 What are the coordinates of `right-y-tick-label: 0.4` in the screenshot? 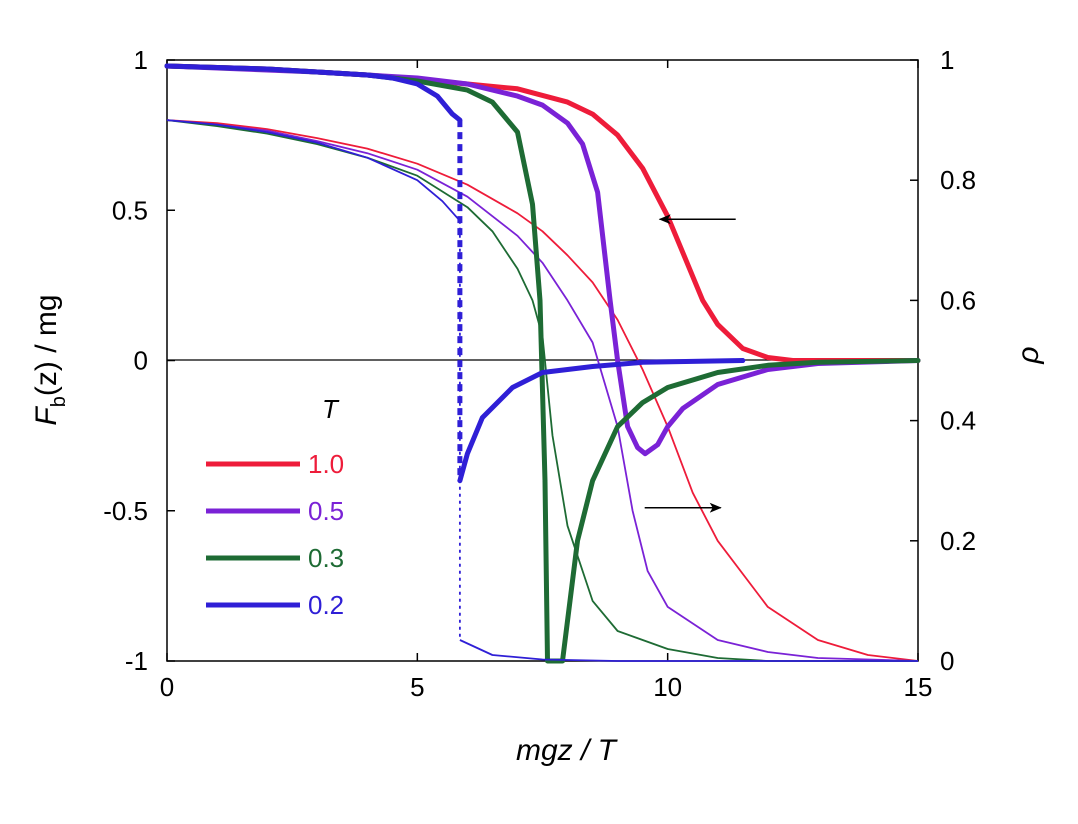 It's located at (958, 421).